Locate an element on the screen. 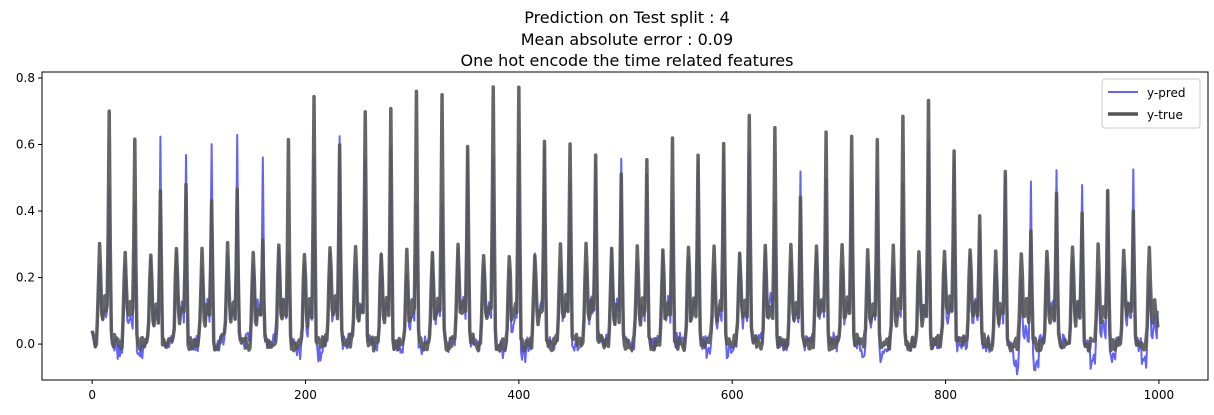  x-tick-label: 400 is located at coordinates (518, 395).